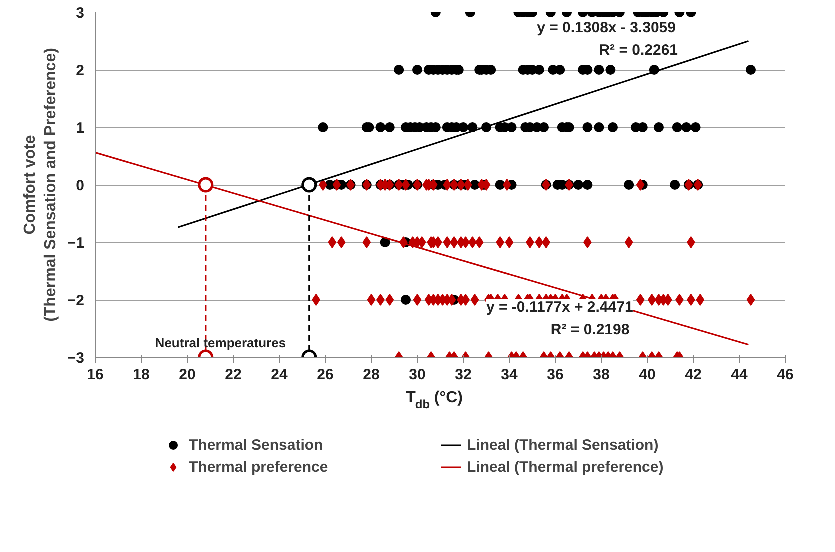  I want to click on y-tick-label: −2, so click(76, 301).